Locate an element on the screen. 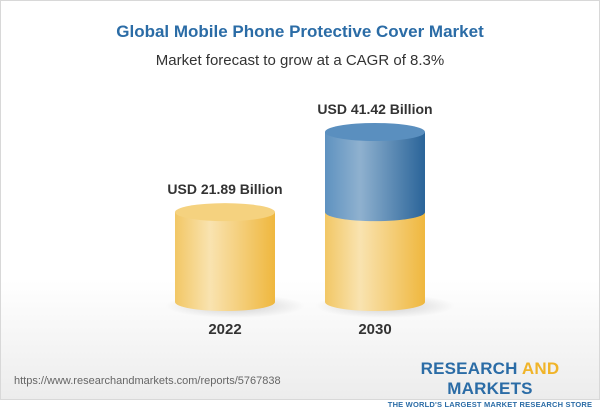 Image resolution: width=600 pixels, height=409 pixels. bar-2030-base-body is located at coordinates (375, 261).